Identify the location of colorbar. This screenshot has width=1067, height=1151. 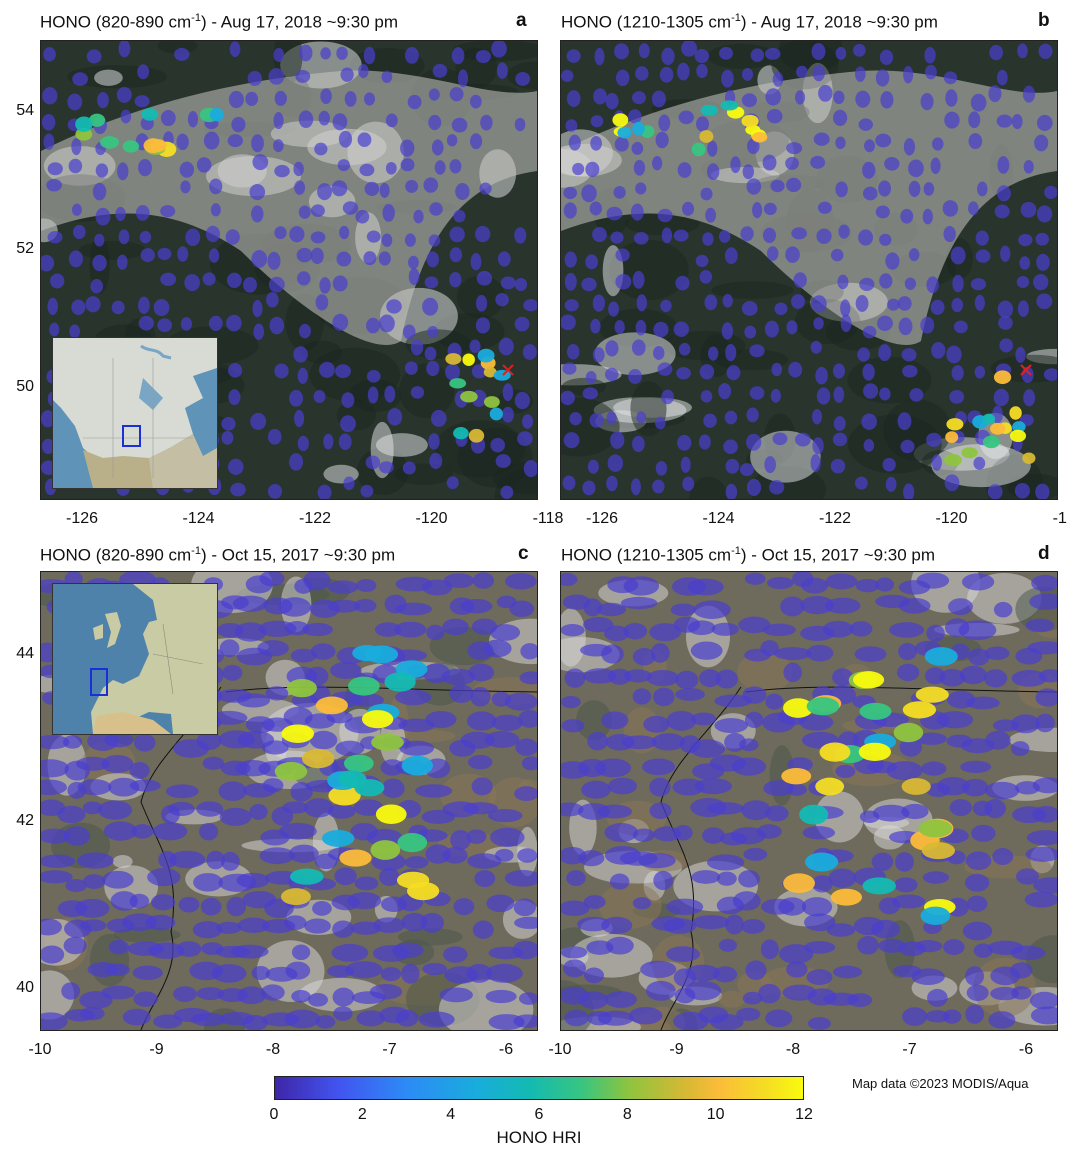
(539, 1088).